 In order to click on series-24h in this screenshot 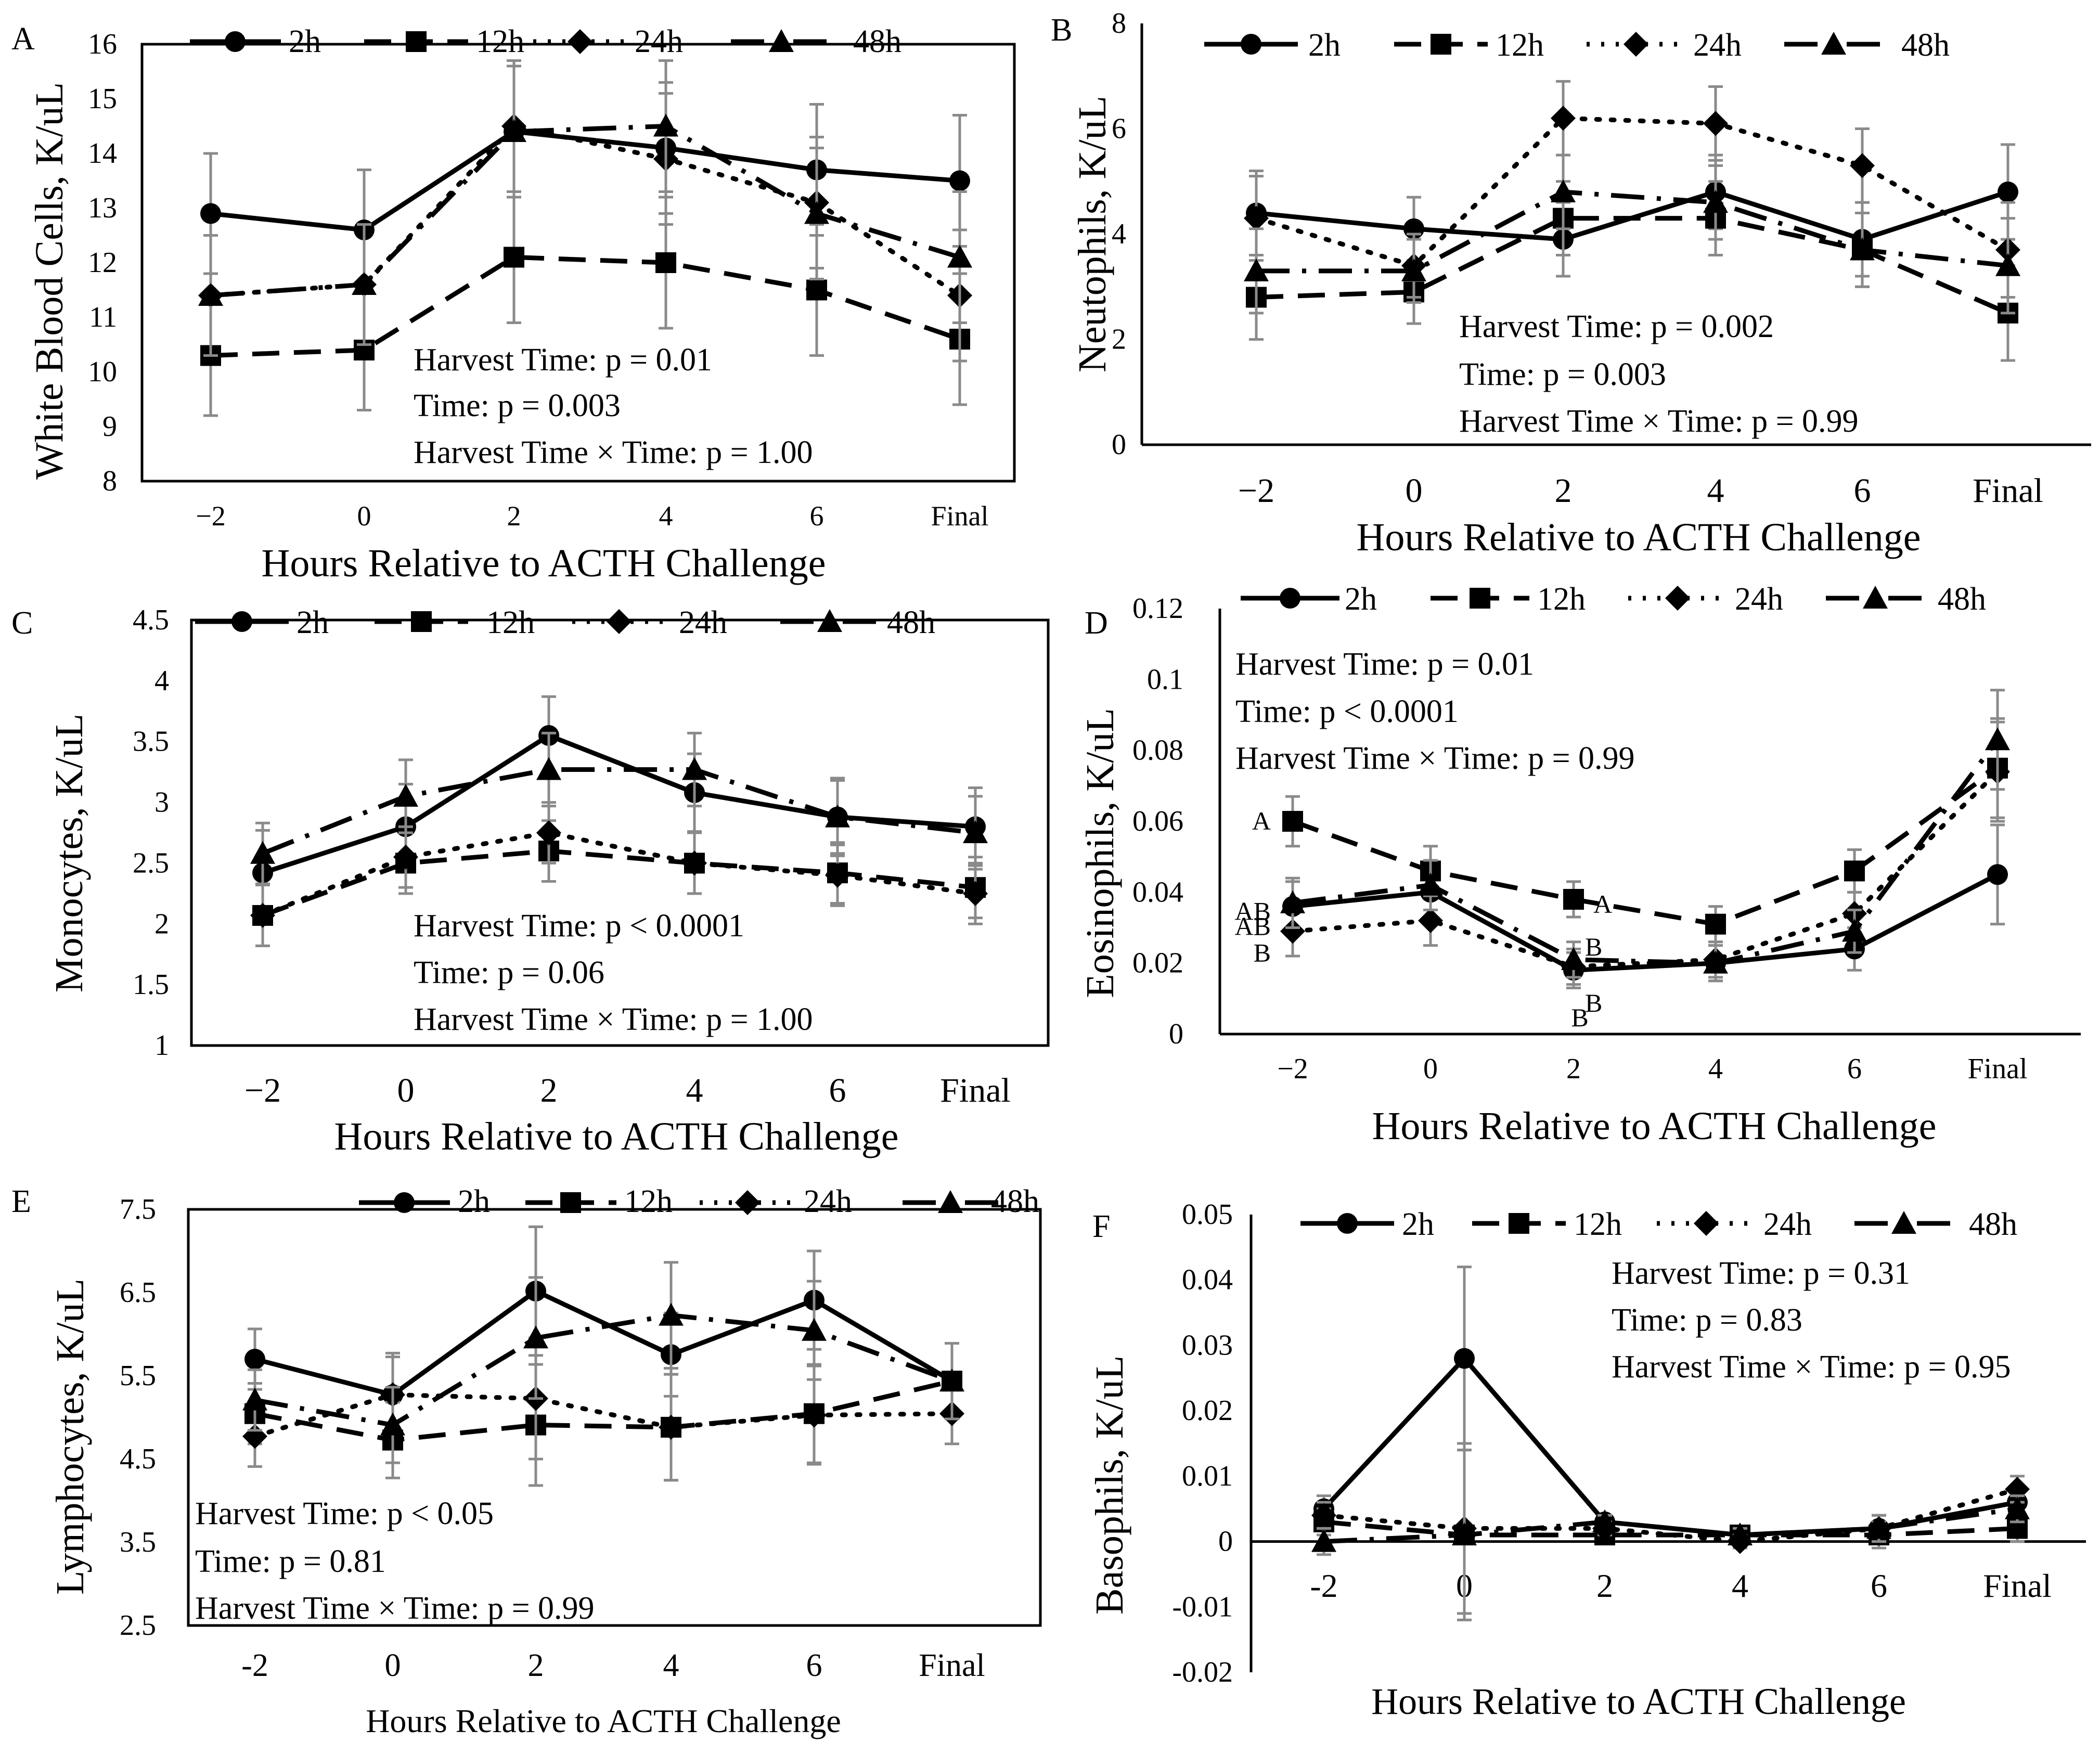, I will do `click(619, 874)`.